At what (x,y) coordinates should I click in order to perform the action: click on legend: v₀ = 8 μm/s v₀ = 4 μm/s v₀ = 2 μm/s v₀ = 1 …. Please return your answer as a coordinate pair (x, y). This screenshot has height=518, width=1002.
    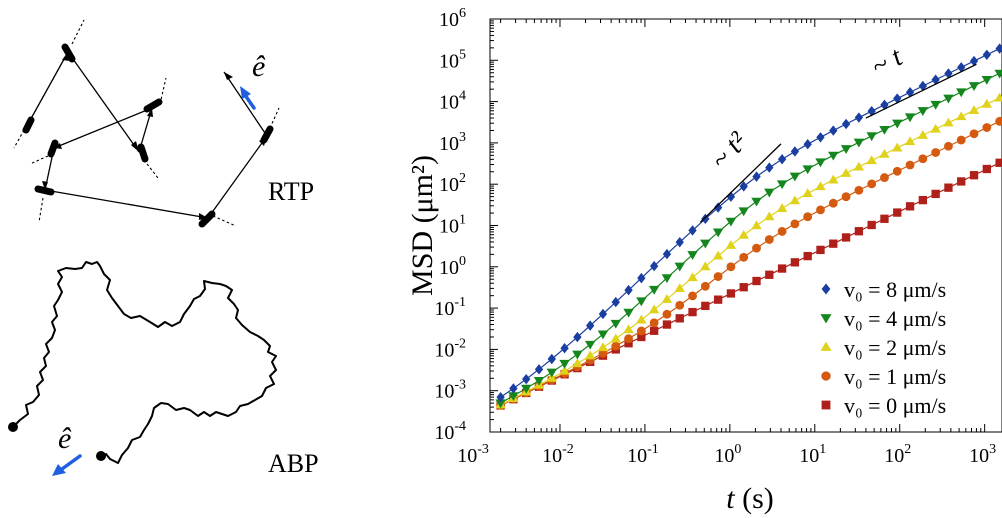
    Looking at the image, I should click on (883, 347).